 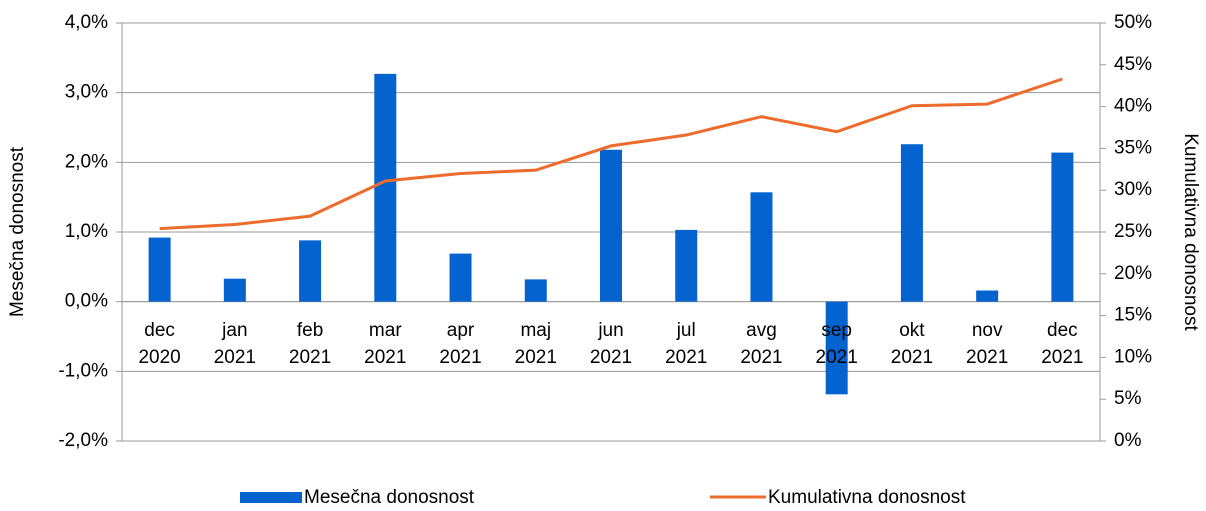 What do you see at coordinates (86, 92) in the screenshot?
I see `y-tick-label: 3,0%` at bounding box center [86, 92].